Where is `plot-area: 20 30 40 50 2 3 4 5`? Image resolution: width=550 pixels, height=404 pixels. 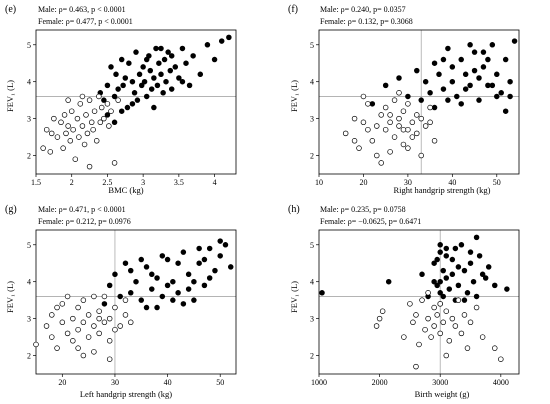 plot-area: 20 30 40 50 2 3 4 5 is located at coordinates (132, 308).